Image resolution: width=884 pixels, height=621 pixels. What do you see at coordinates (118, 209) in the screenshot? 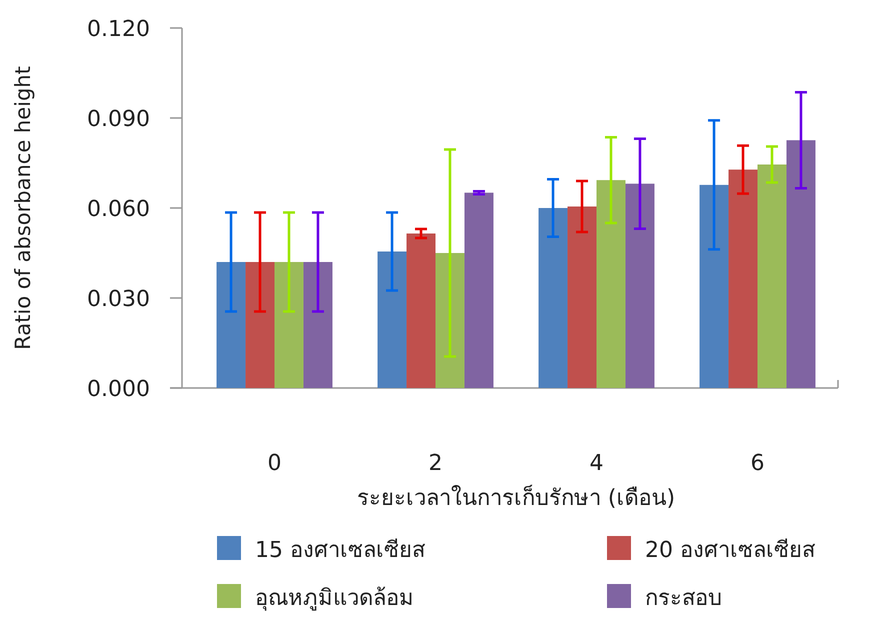
I see `y-tick-label: 0.060` at bounding box center [118, 209].